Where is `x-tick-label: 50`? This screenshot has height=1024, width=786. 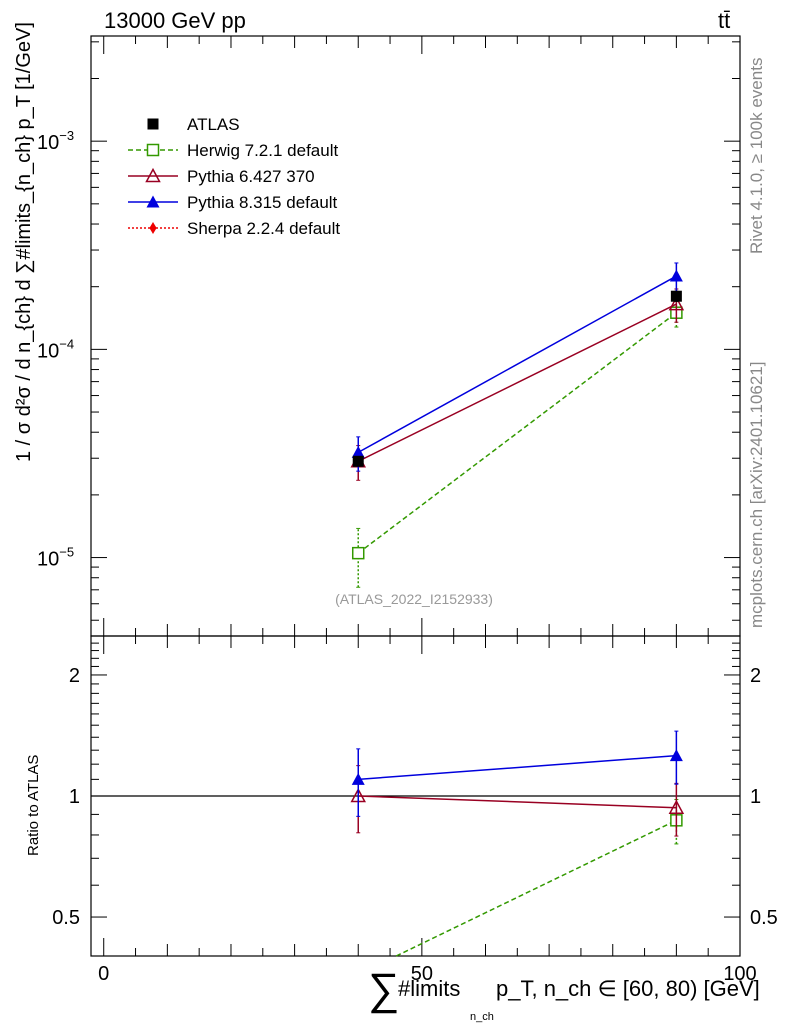
x-tick-label: 50 is located at coordinates (422, 974).